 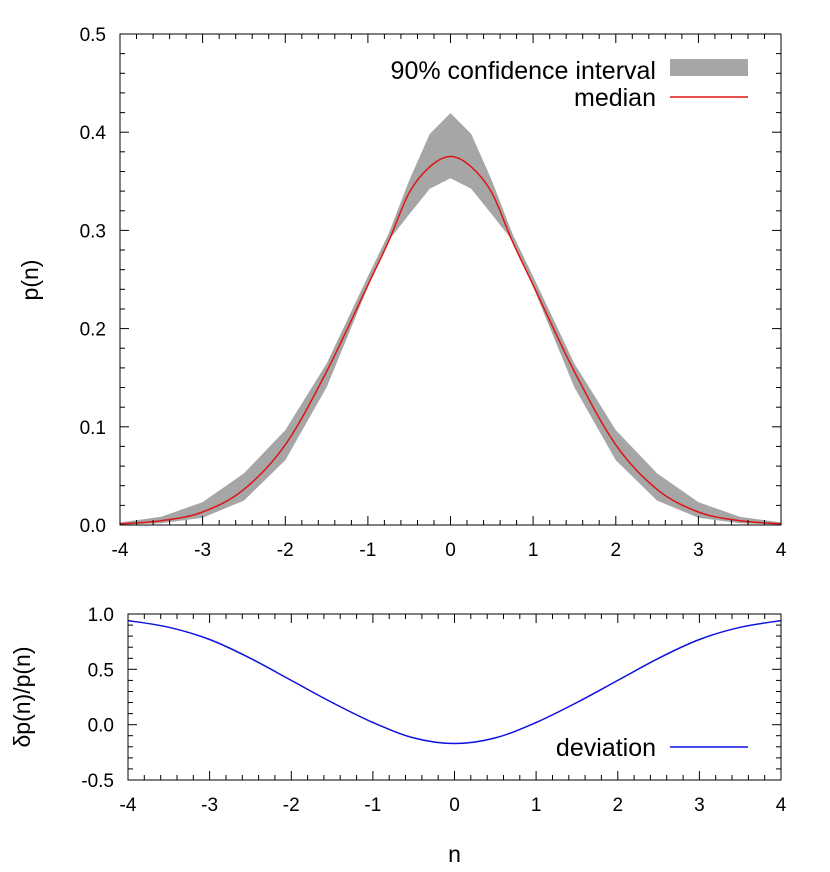 What do you see at coordinates (454, 854) in the screenshot?
I see `x-axis-label: n` at bounding box center [454, 854].